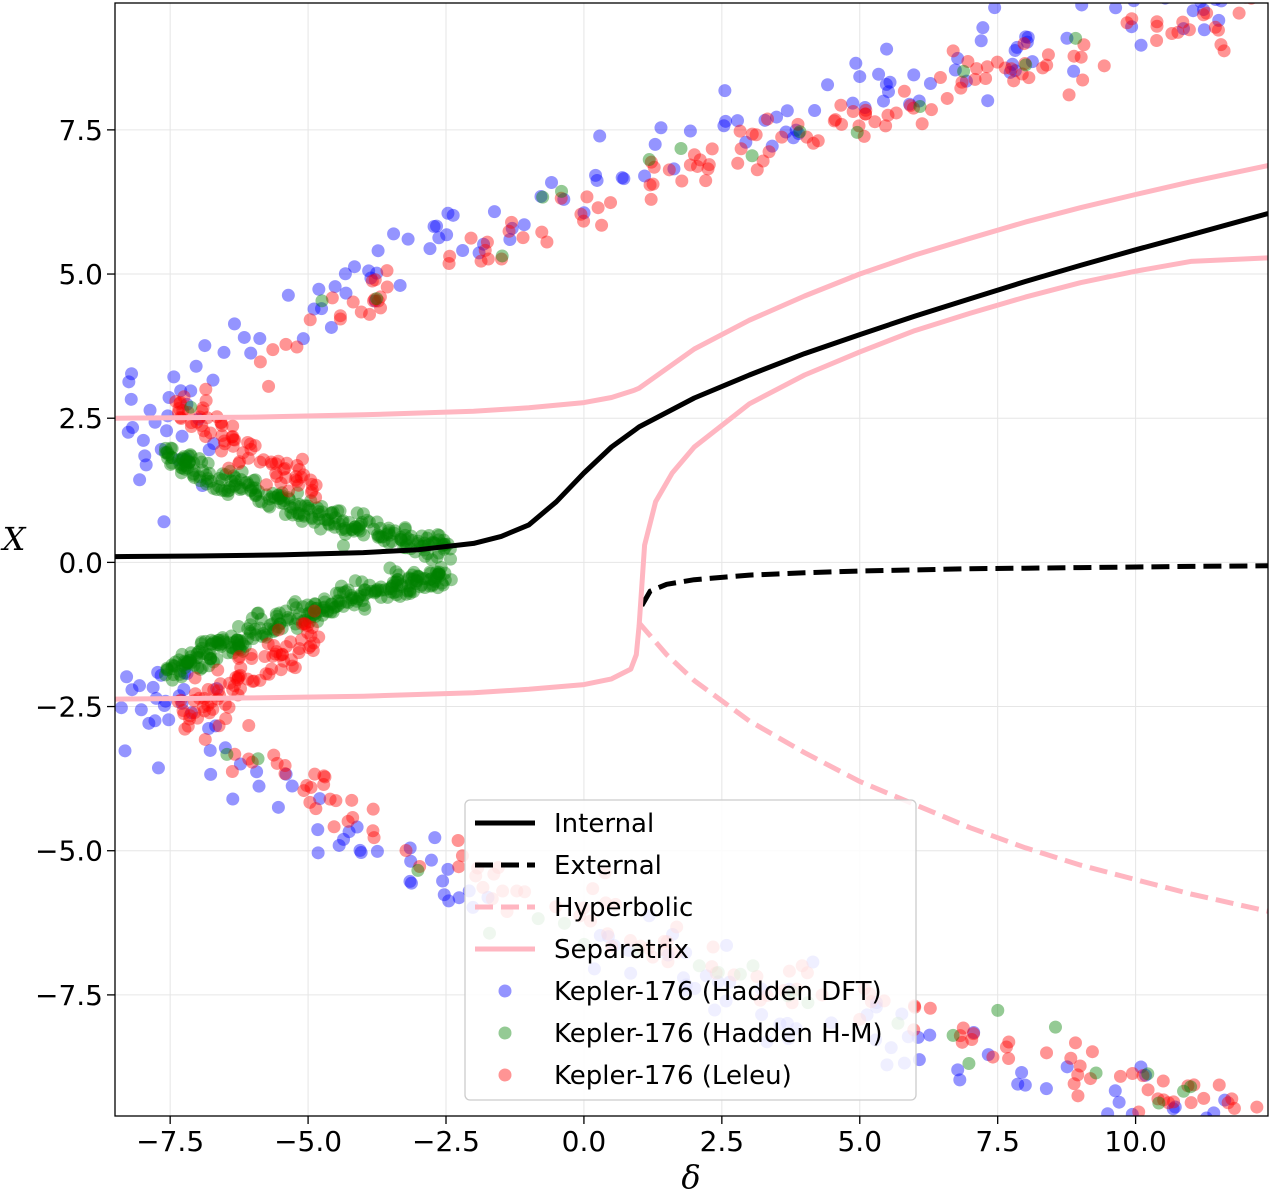 The image size is (1270, 1192). Describe the element at coordinates (80, 418) in the screenshot. I see `y-tick-label: 2.5` at that location.